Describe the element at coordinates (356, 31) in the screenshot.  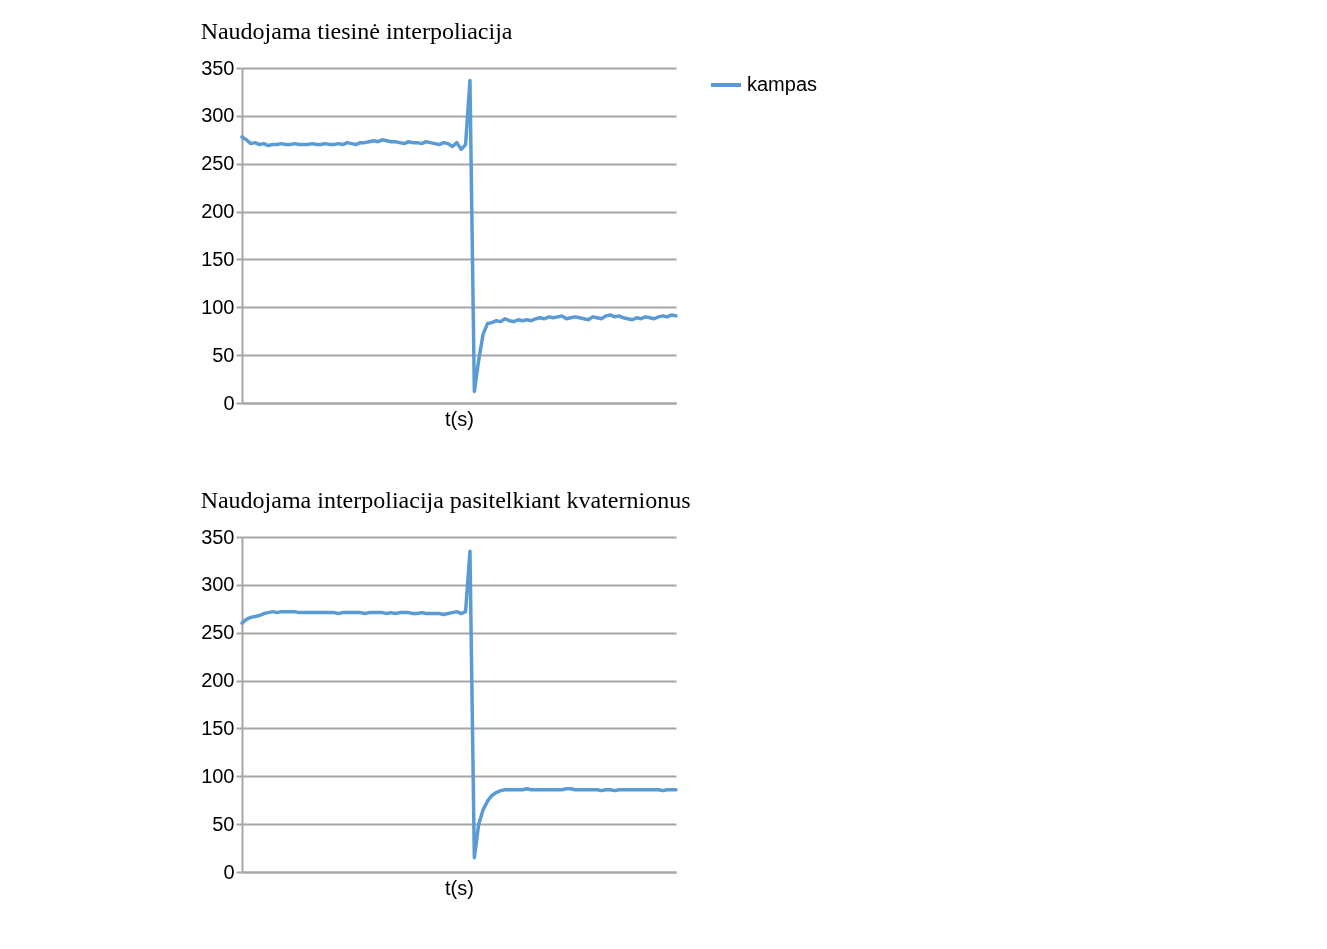
I see `chart-title: Naudojama tiesinė interpoliacija` at that location.